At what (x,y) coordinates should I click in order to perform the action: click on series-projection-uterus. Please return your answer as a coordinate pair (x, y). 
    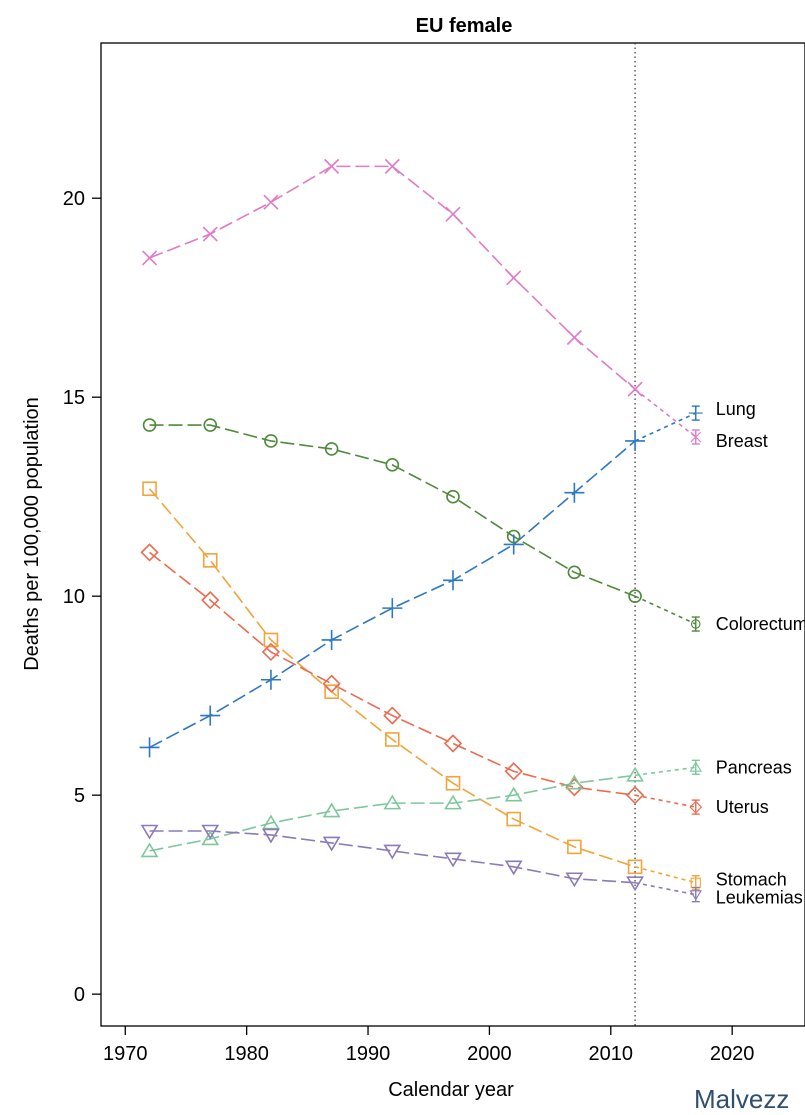
    Looking at the image, I should click on (665, 801).